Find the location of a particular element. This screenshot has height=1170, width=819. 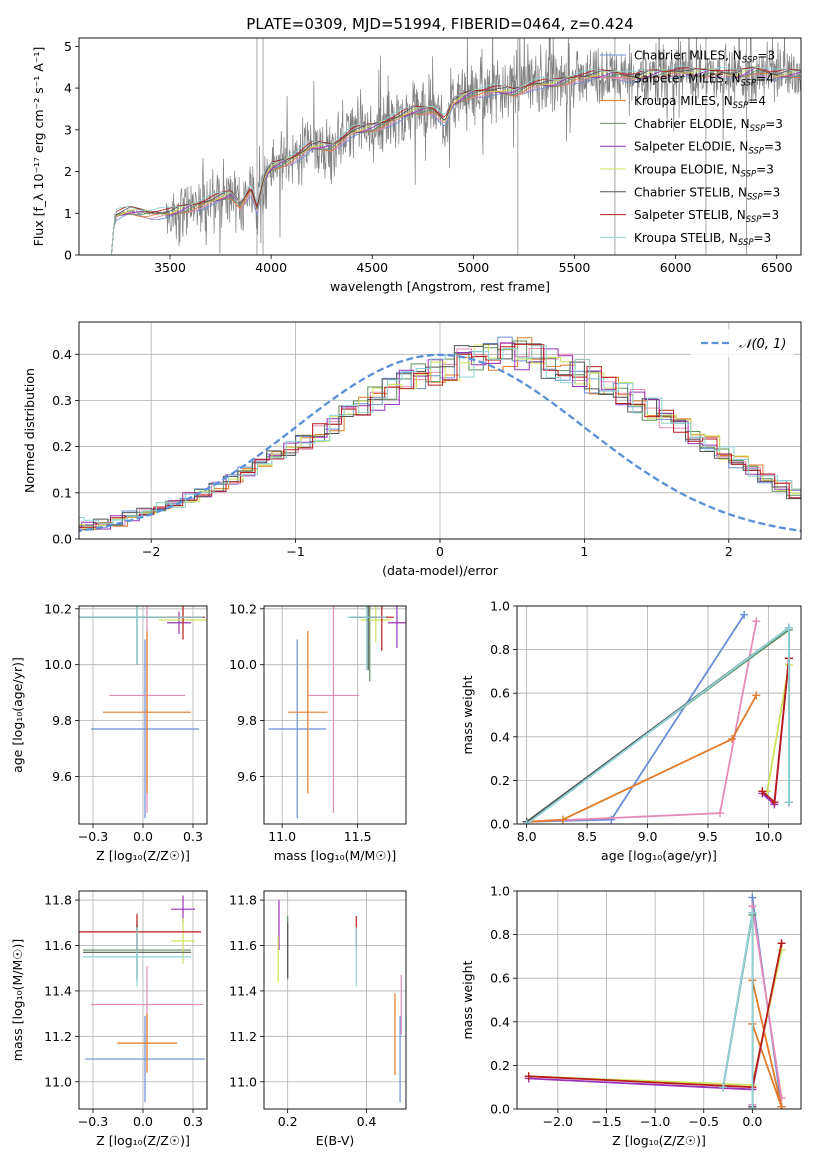

x-axis-label: mass [log₁₀(M/M☉)] is located at coordinates (335, 855).